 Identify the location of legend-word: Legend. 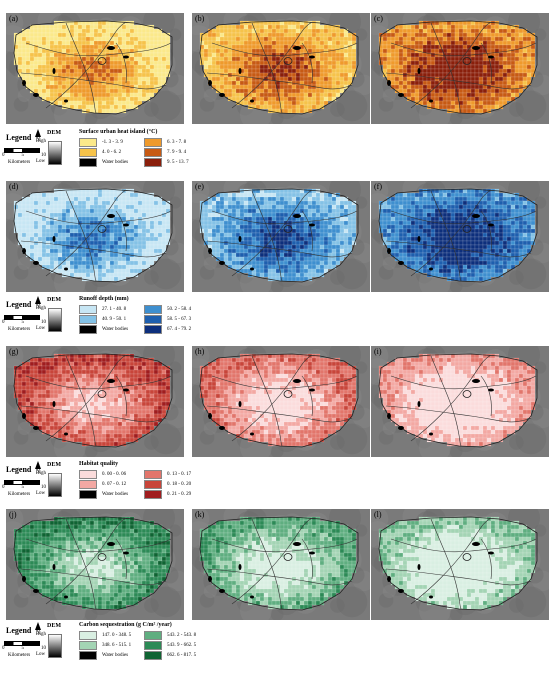
(19, 304).